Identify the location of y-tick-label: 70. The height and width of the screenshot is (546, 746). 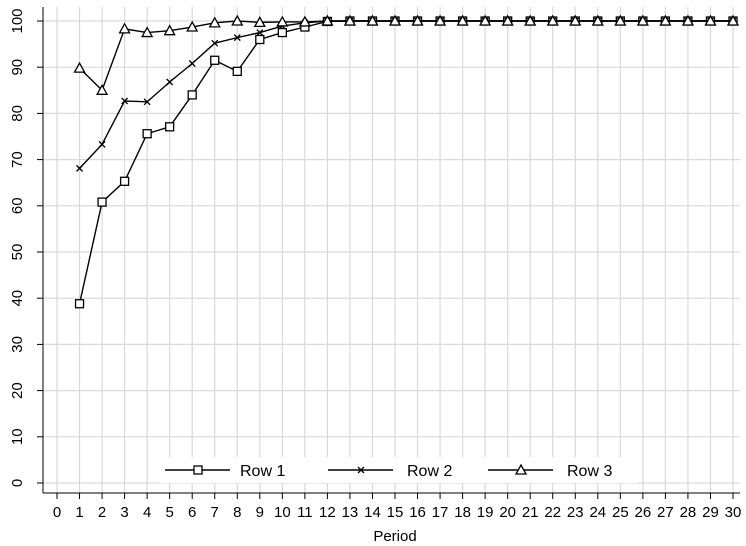
(17, 159).